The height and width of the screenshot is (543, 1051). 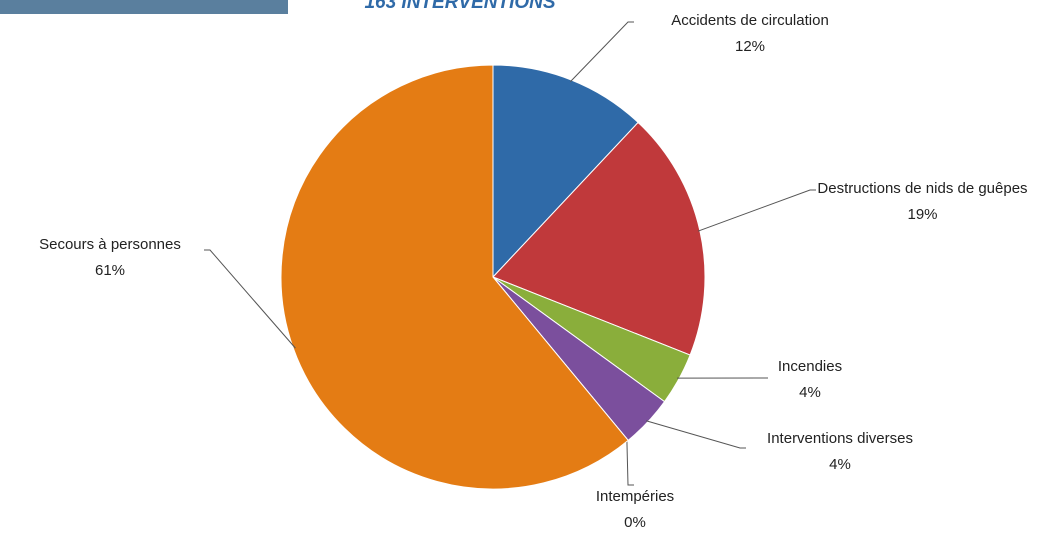 I want to click on pie-slice, so click(x=565, y=171).